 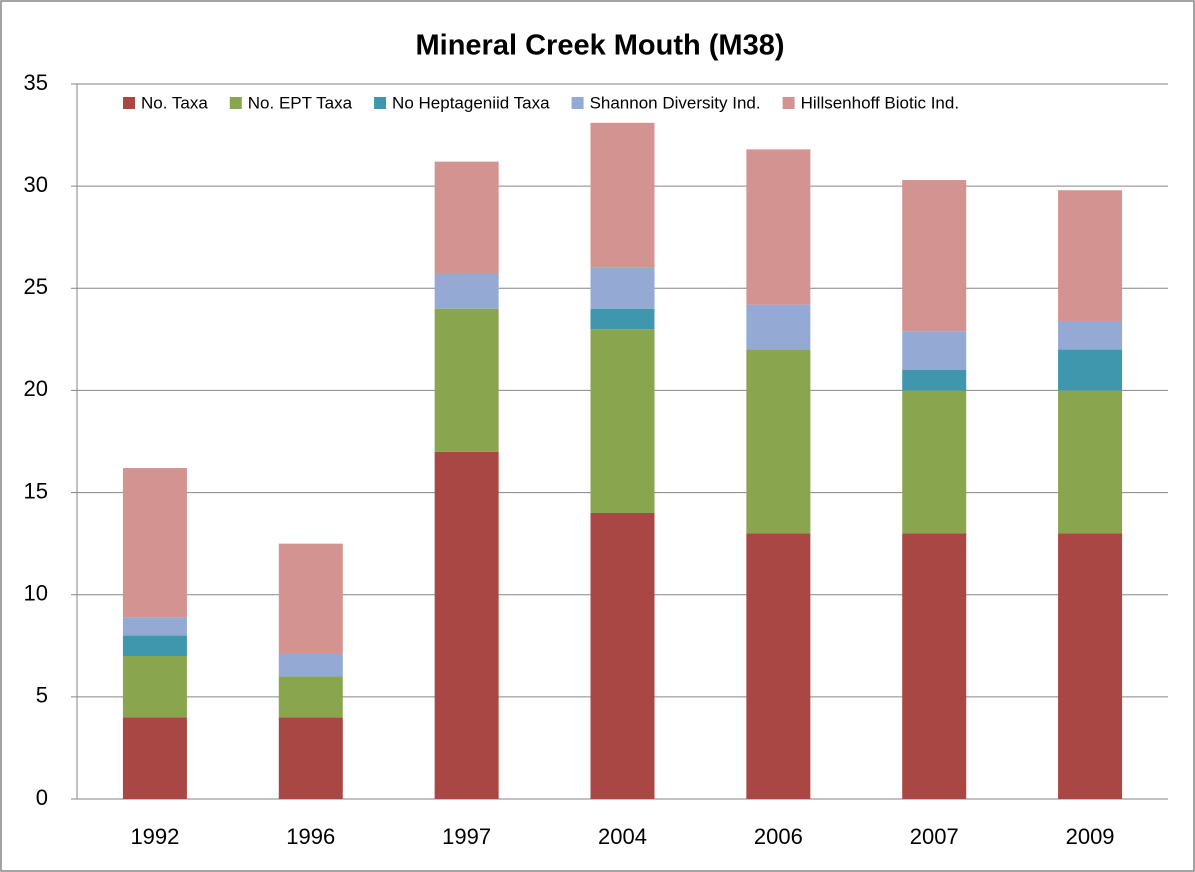 I want to click on y-tick-label: 10, so click(x=36, y=593).